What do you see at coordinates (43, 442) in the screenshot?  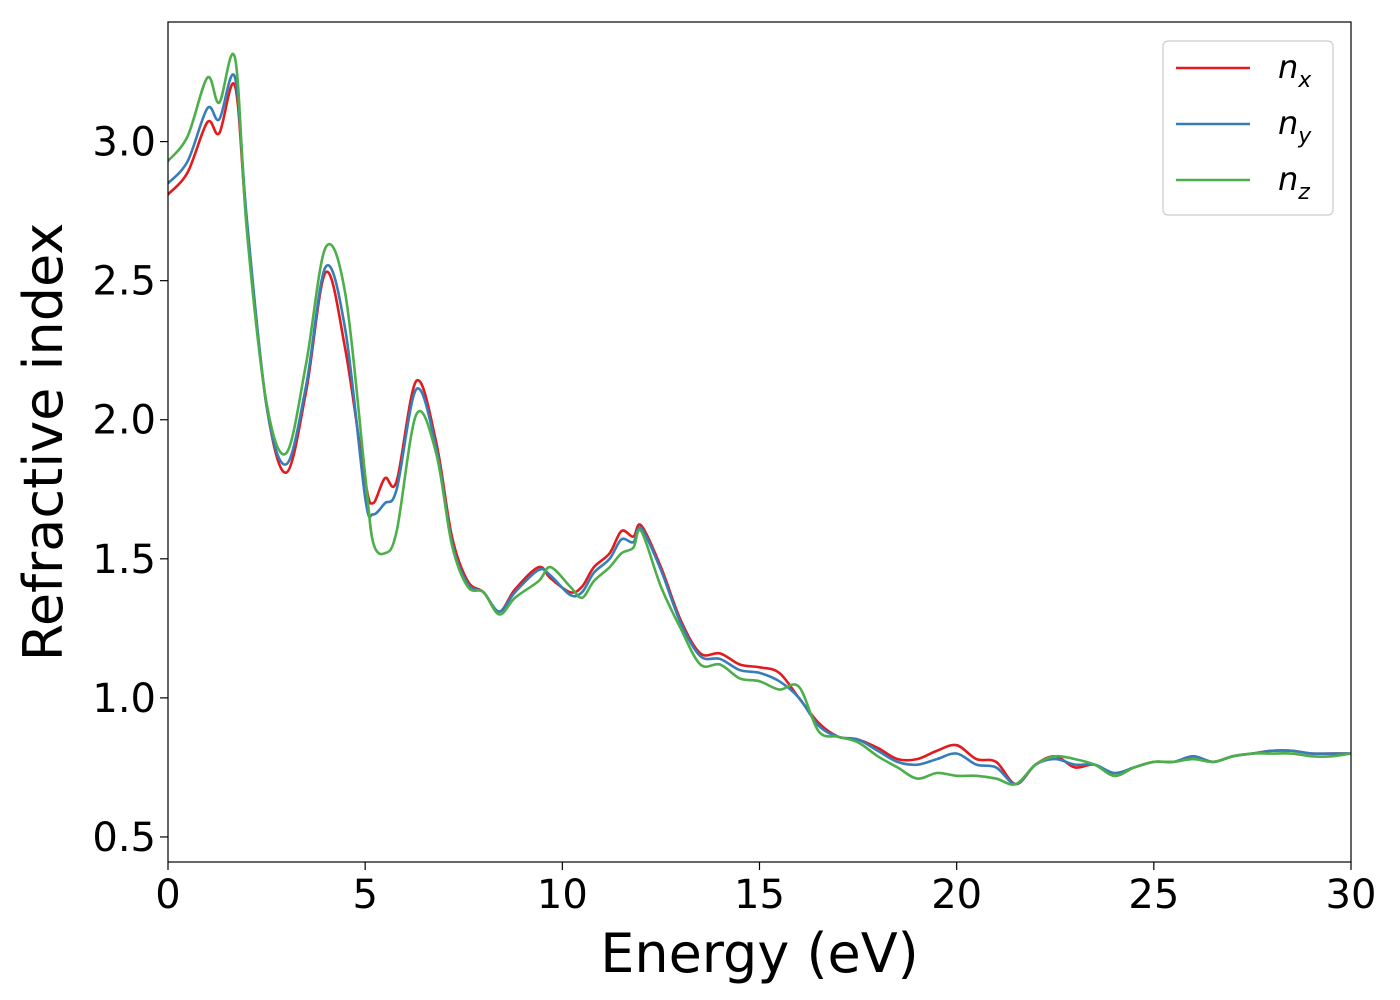 I see `y-axis-label: Refractive index` at bounding box center [43, 442].